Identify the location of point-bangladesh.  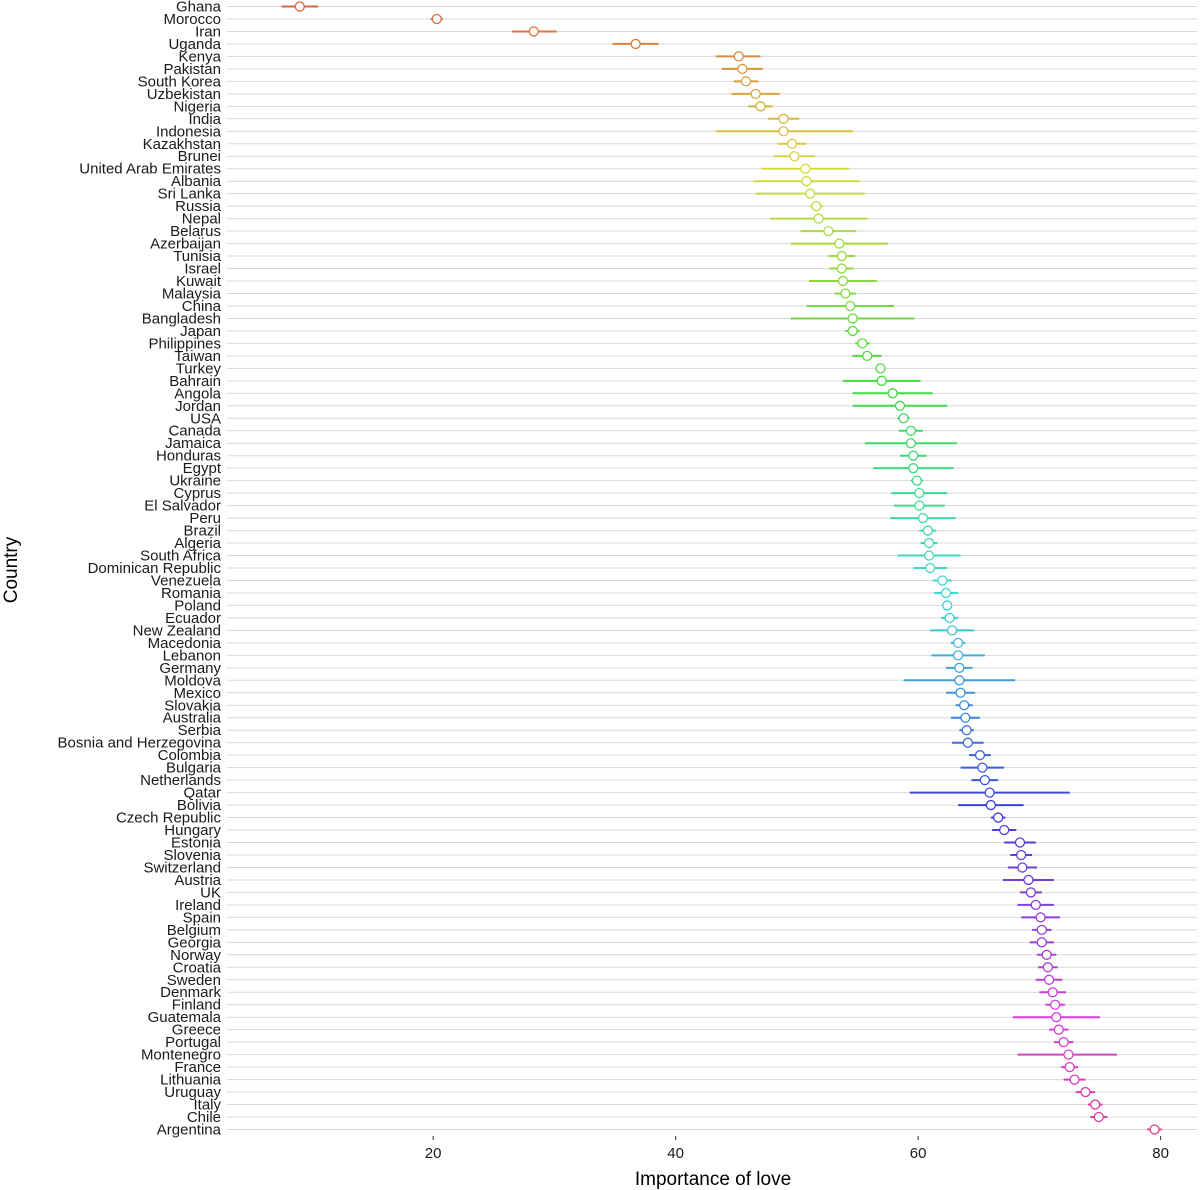
(852, 318).